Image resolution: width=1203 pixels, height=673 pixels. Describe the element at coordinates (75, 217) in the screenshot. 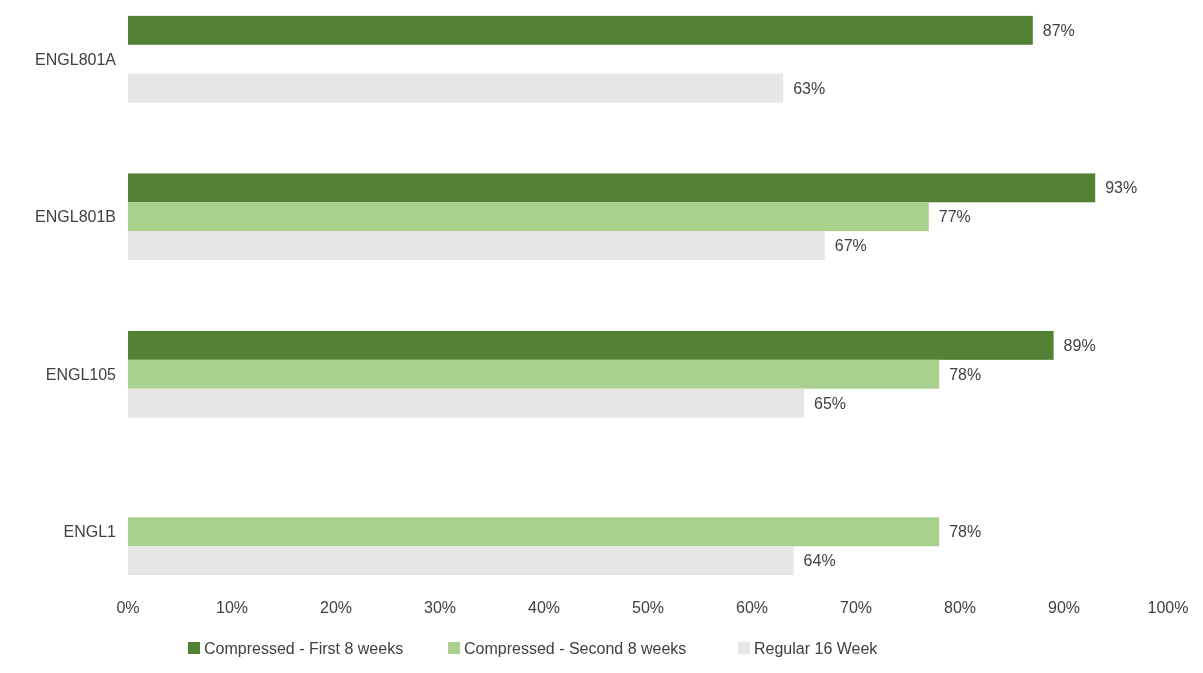

I see `y-tick-label: ENGL801B` at that location.